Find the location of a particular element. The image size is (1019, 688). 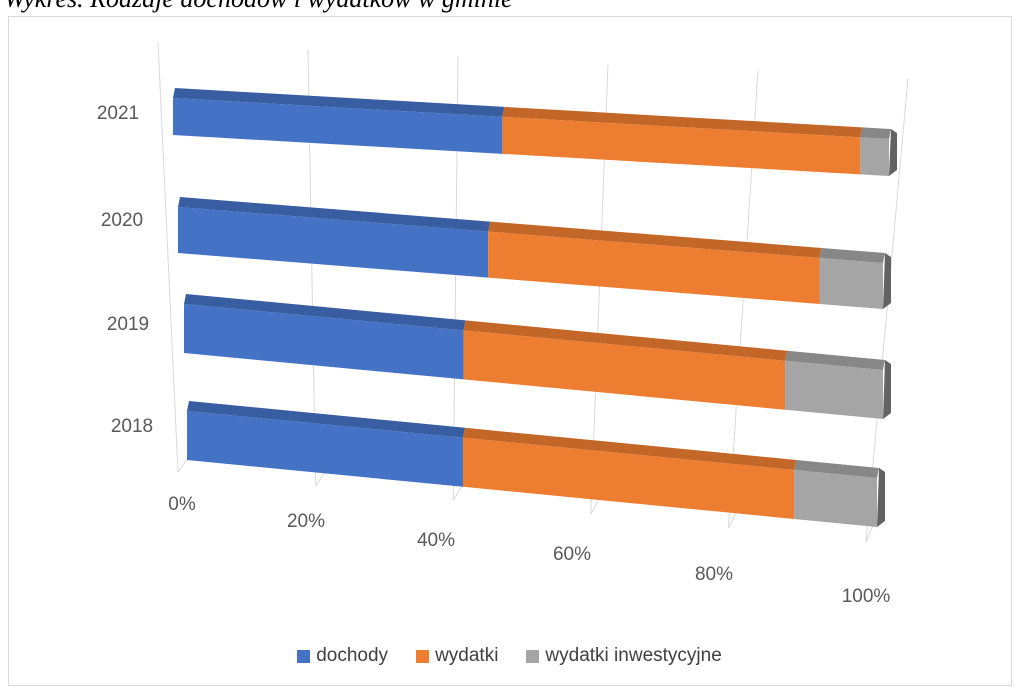

tick-label-60pct: 60% is located at coordinates (572, 554).